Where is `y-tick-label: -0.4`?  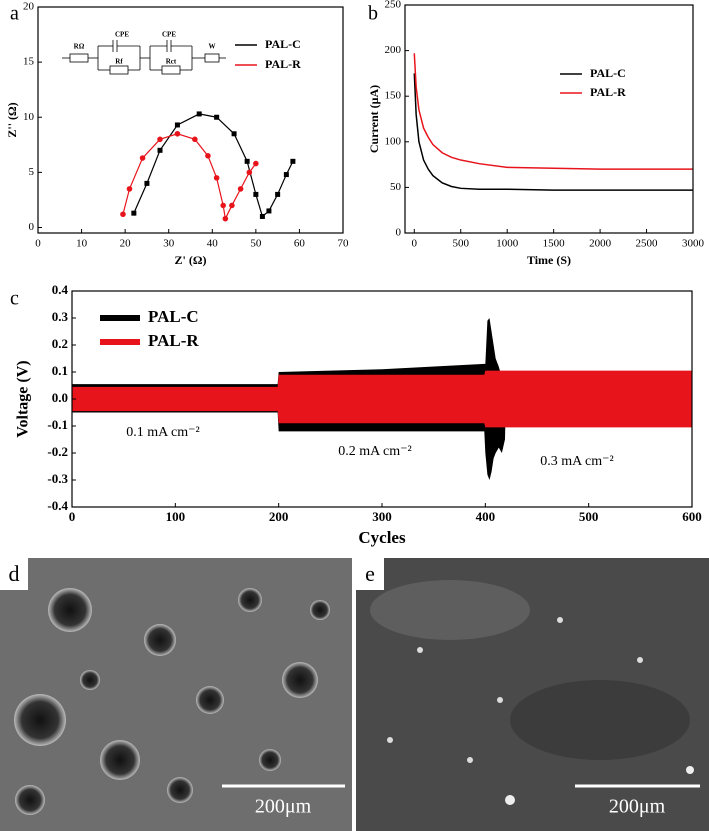
y-tick-label: -0.4 is located at coordinates (57, 505).